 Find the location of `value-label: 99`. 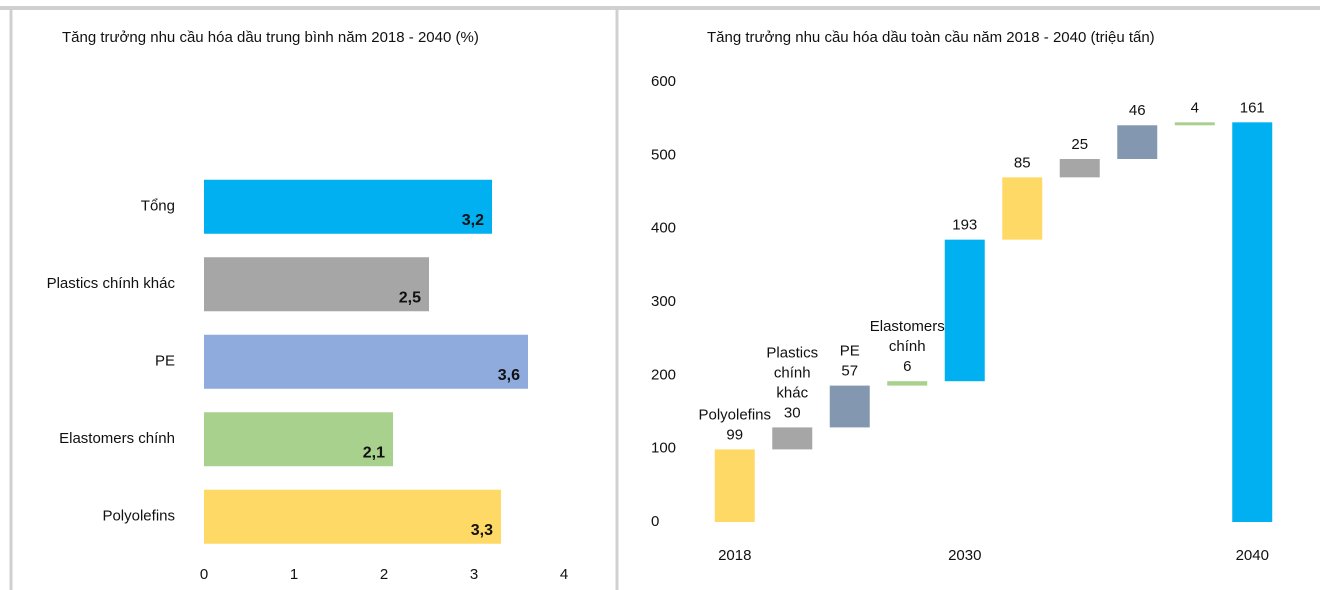

value-label: 99 is located at coordinates (734, 434).